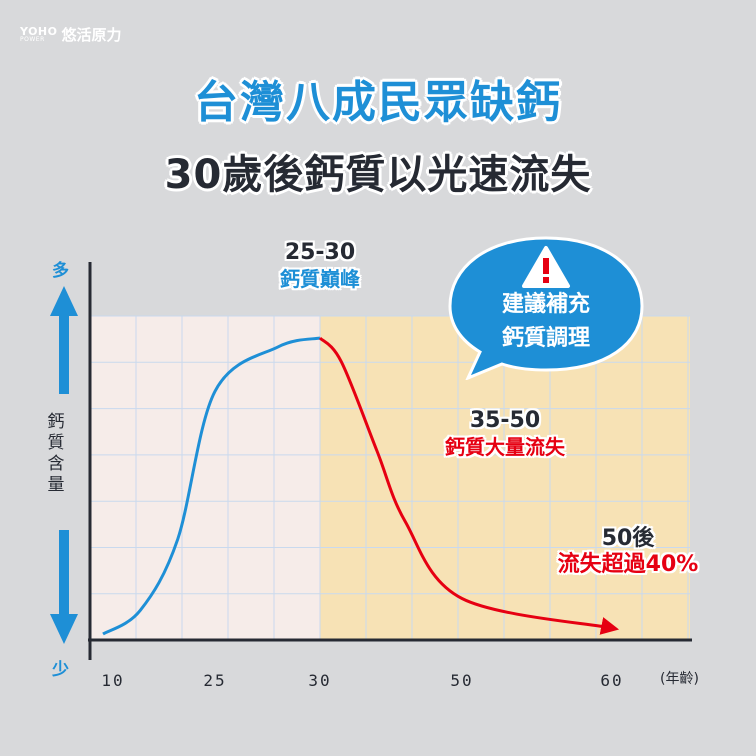 Image resolution: width=756 pixels, height=756 pixels. I want to click on annotation-late: 50後 流失超過40%, so click(628, 552).